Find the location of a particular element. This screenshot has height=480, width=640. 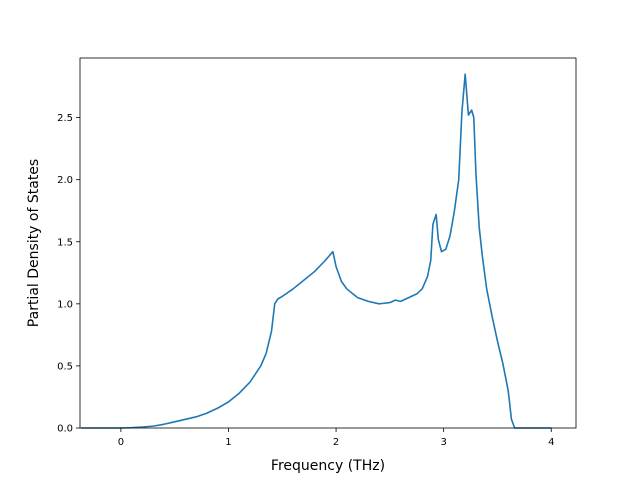

y-tick-label: 1.5 is located at coordinates (65, 242).